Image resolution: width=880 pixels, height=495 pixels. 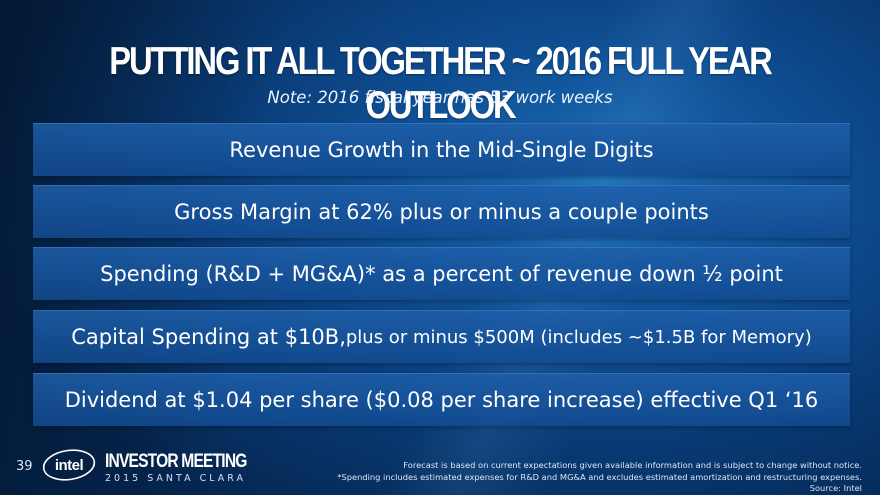 I want to click on event-branding: INVESTOR MEETING 2015 SANTA CLARA, so click(x=191, y=468).